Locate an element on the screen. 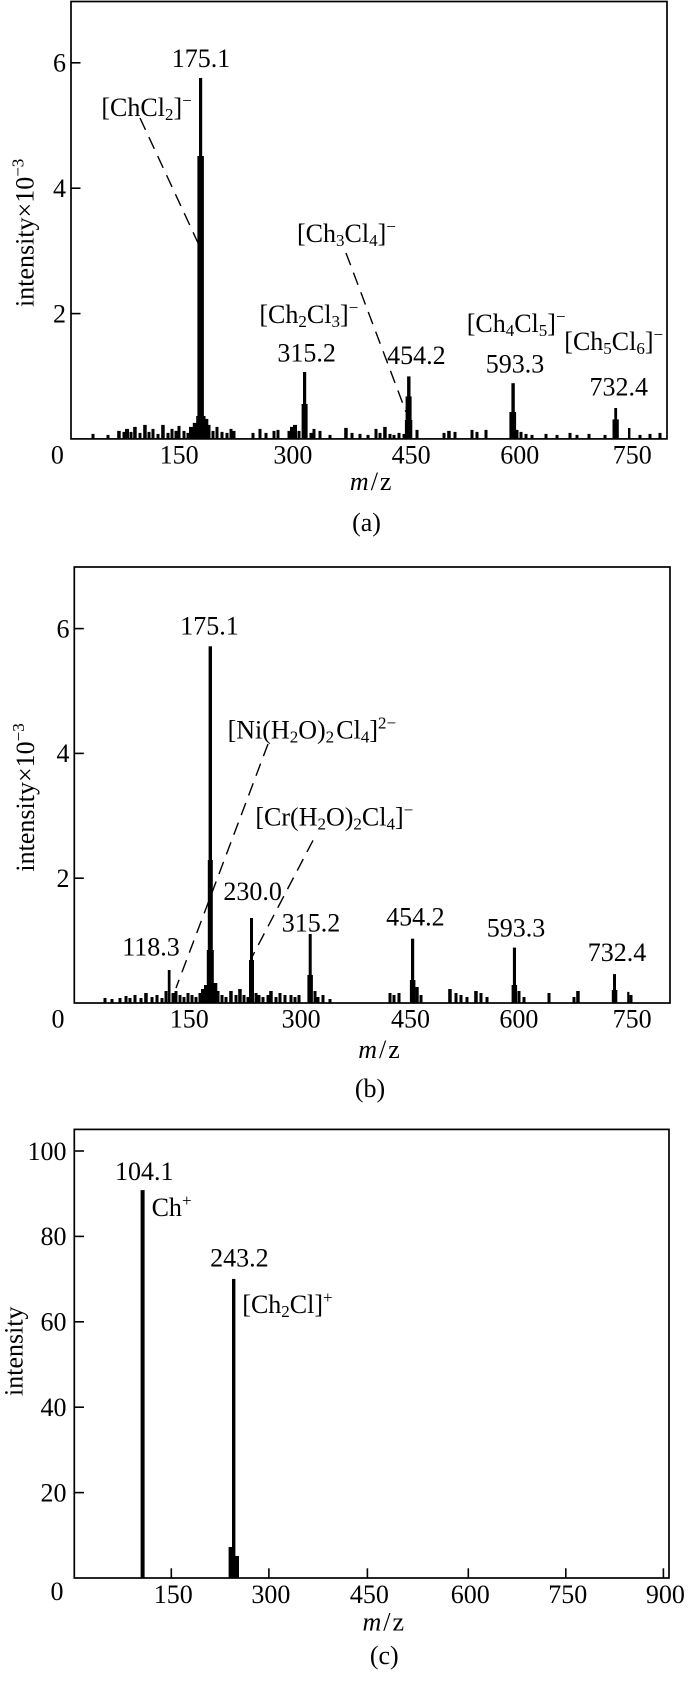 The image size is (700, 1681). svg-text: 118.3 is located at coordinates (151, 947).